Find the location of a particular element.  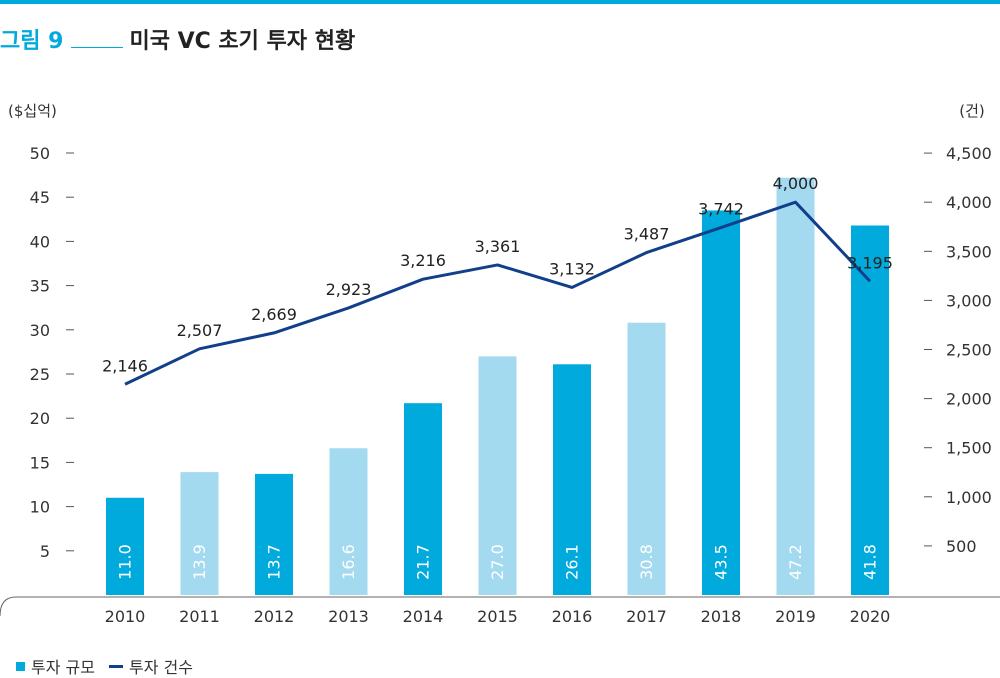

bar-2017 is located at coordinates (646, 458).